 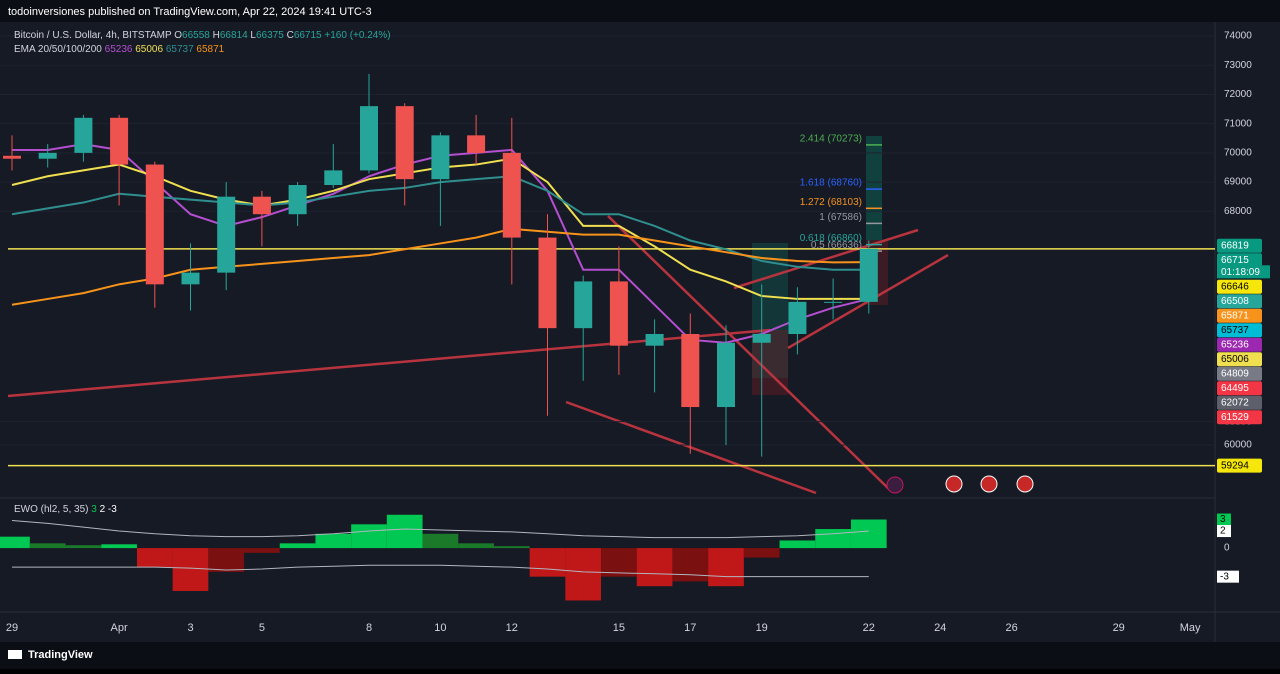 I want to click on legend-value: 65871, so click(x=209, y=49).